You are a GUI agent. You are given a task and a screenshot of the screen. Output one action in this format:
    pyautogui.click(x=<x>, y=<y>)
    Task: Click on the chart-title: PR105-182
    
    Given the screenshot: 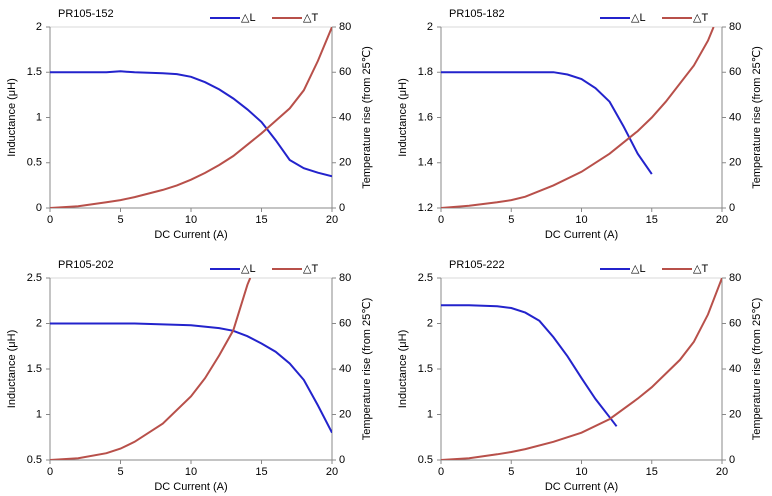 What is the action you would take?
    pyautogui.click(x=477, y=14)
    